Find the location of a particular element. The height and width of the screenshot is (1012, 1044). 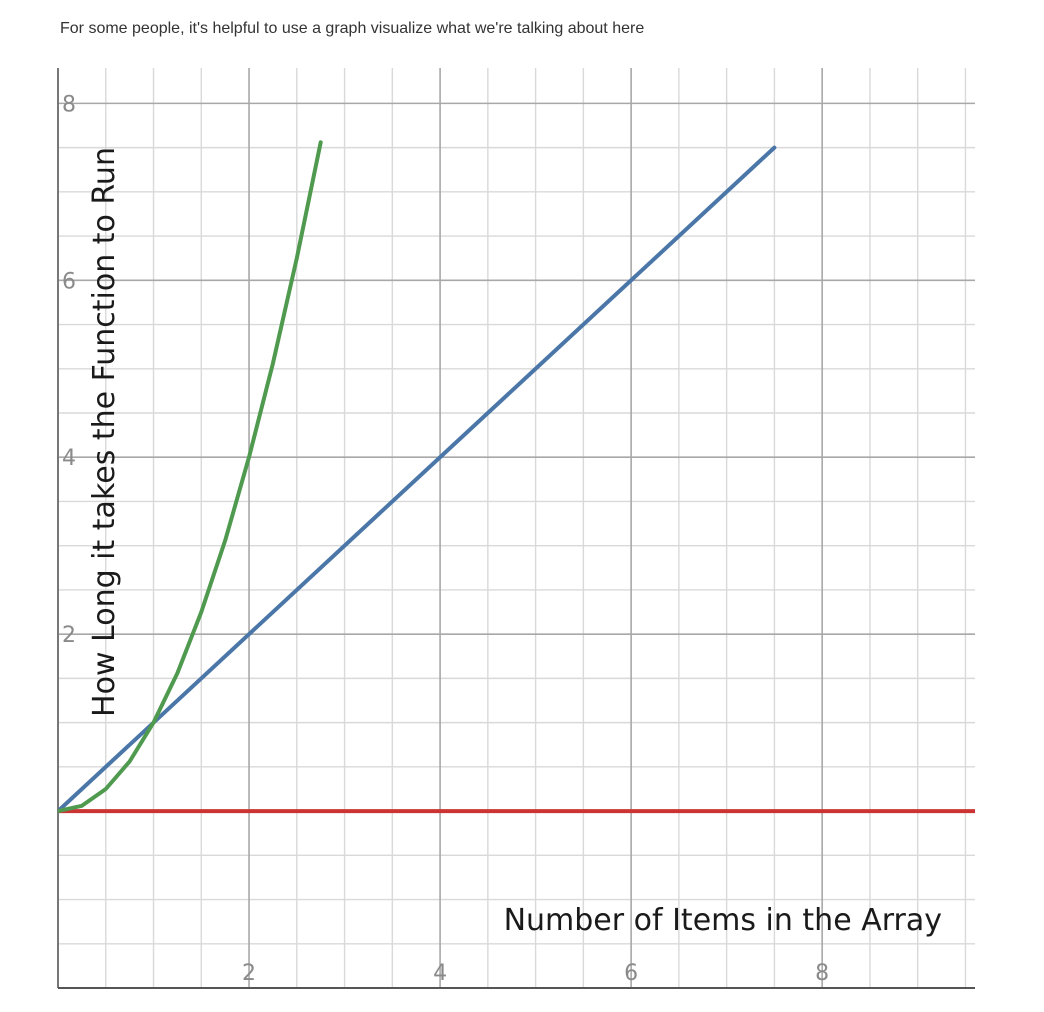

x-tick-label: 4 is located at coordinates (440, 973).